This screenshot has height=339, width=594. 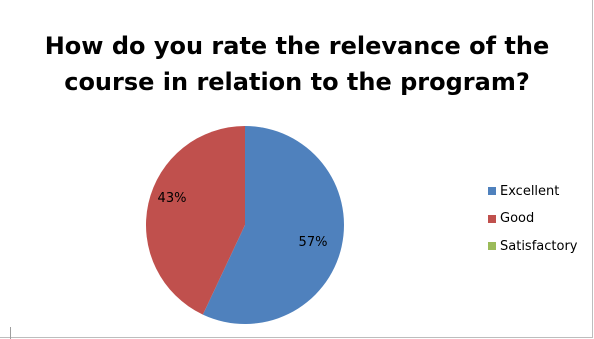 What do you see at coordinates (492, 218) in the screenshot?
I see `legend-swatch-good` at bounding box center [492, 218].